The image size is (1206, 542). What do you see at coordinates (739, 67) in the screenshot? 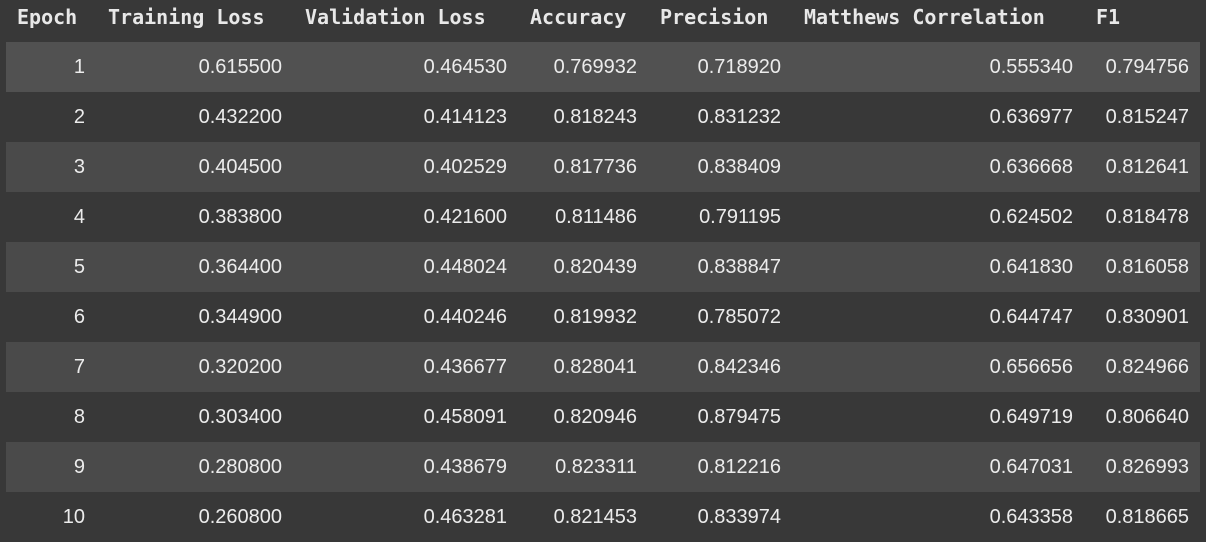
I see `cell-precision: 0.718920` at bounding box center [739, 67].